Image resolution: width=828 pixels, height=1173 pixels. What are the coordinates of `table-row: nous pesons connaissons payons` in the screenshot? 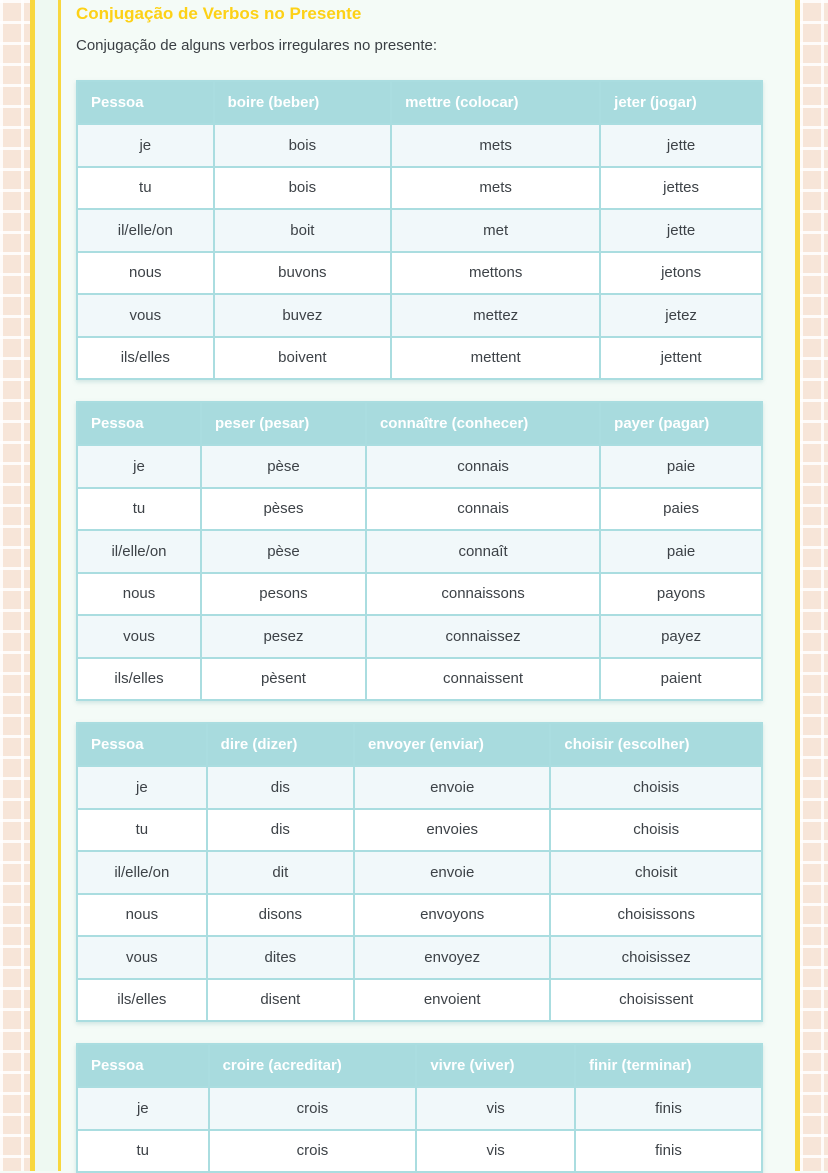 It's located at (419, 594).